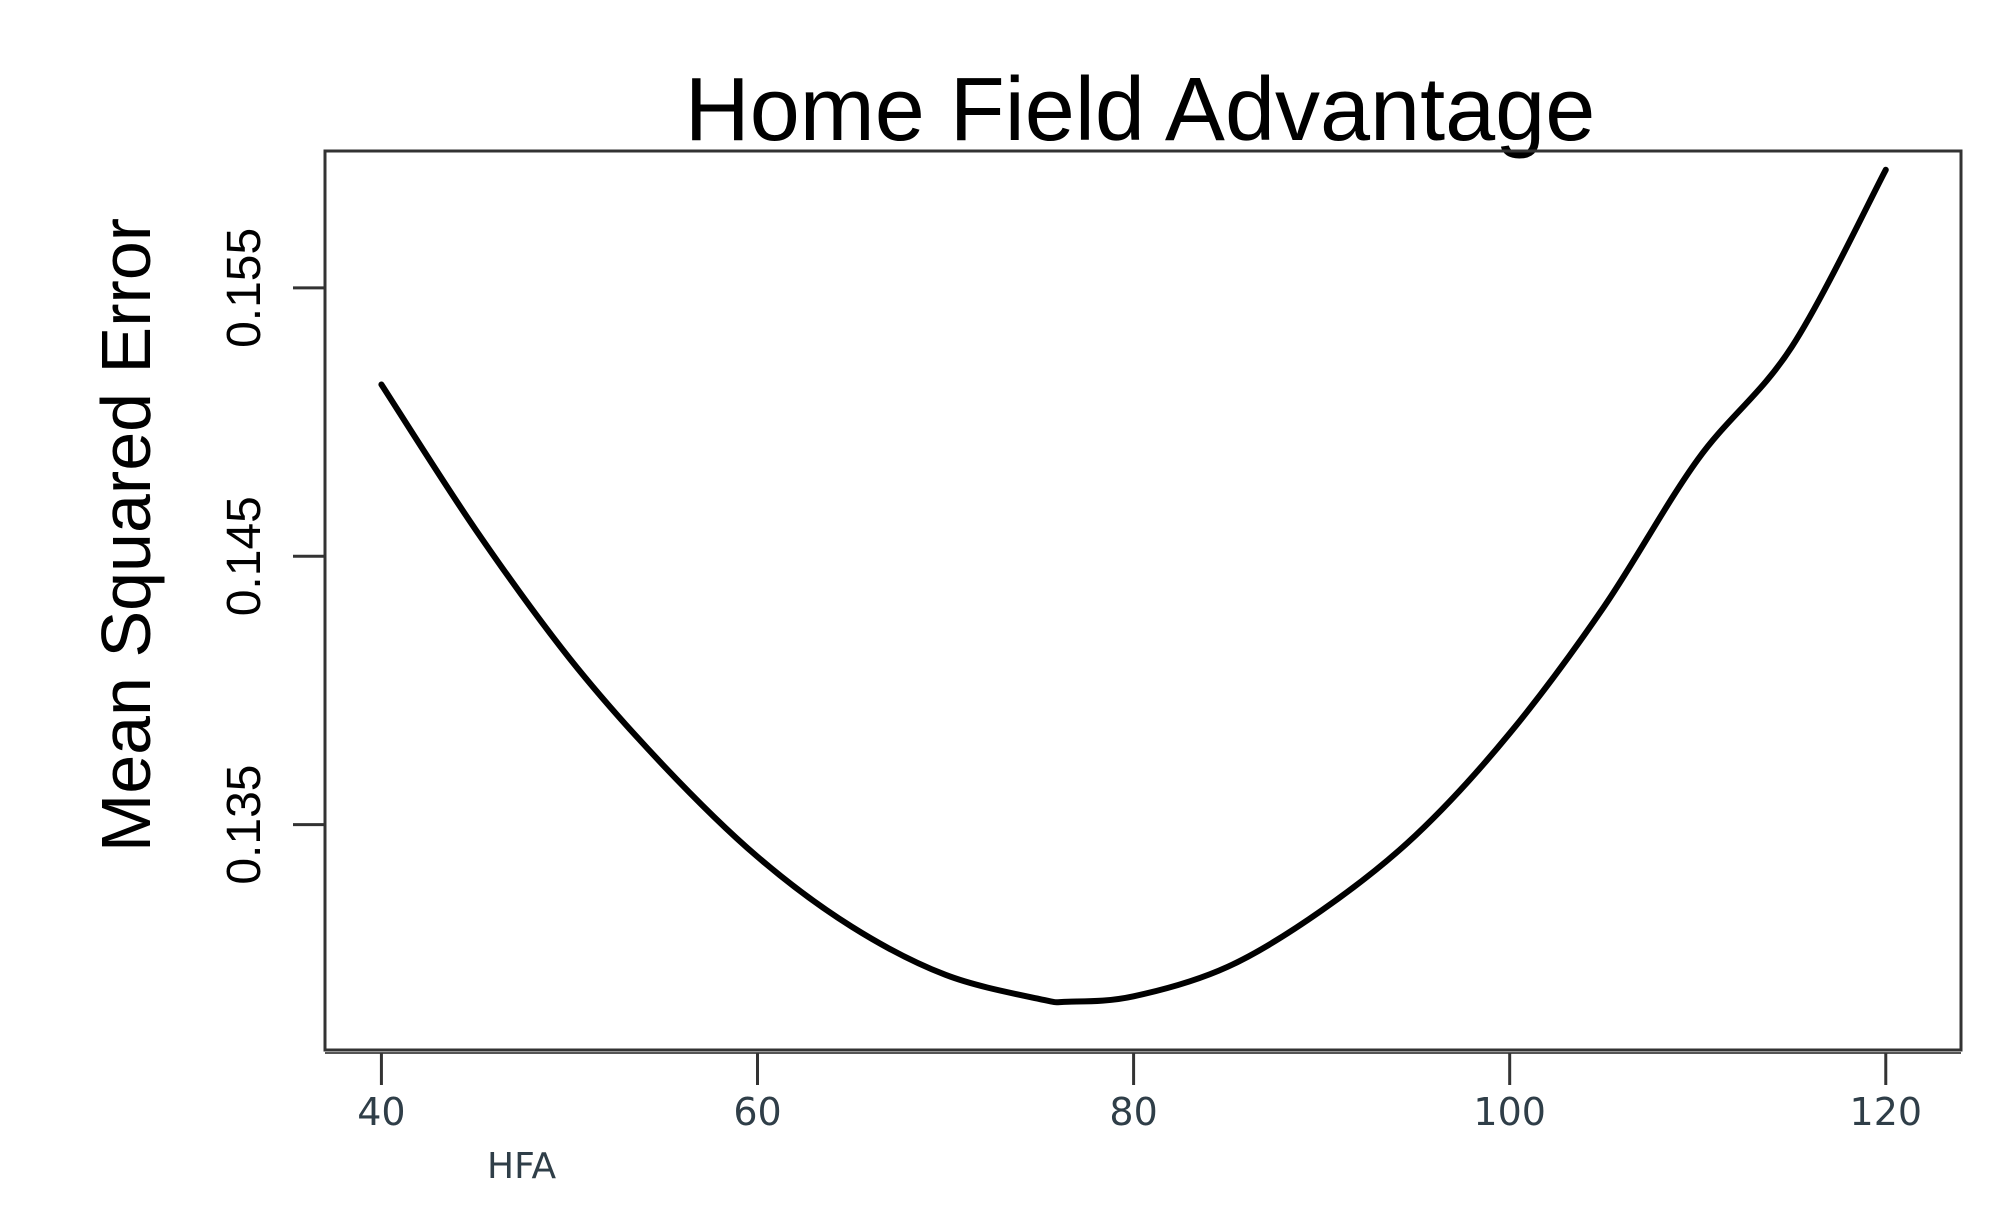 The height and width of the screenshot is (1216, 2004). I want to click on y-tick-label: 0.155, so click(244, 288).